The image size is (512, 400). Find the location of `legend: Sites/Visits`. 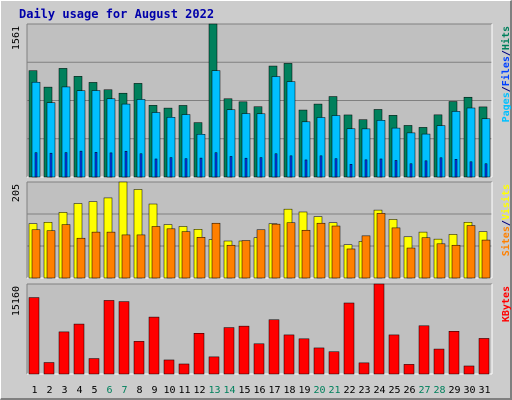

legend: Sites/Visits is located at coordinates (505, 220).